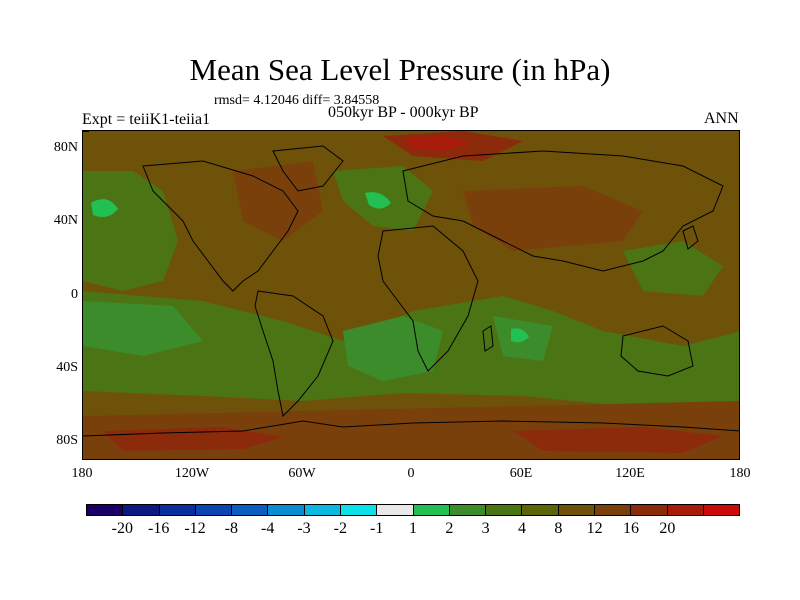 This screenshot has height=600, width=800. I want to click on colorbar-label: -8, so click(231, 528).